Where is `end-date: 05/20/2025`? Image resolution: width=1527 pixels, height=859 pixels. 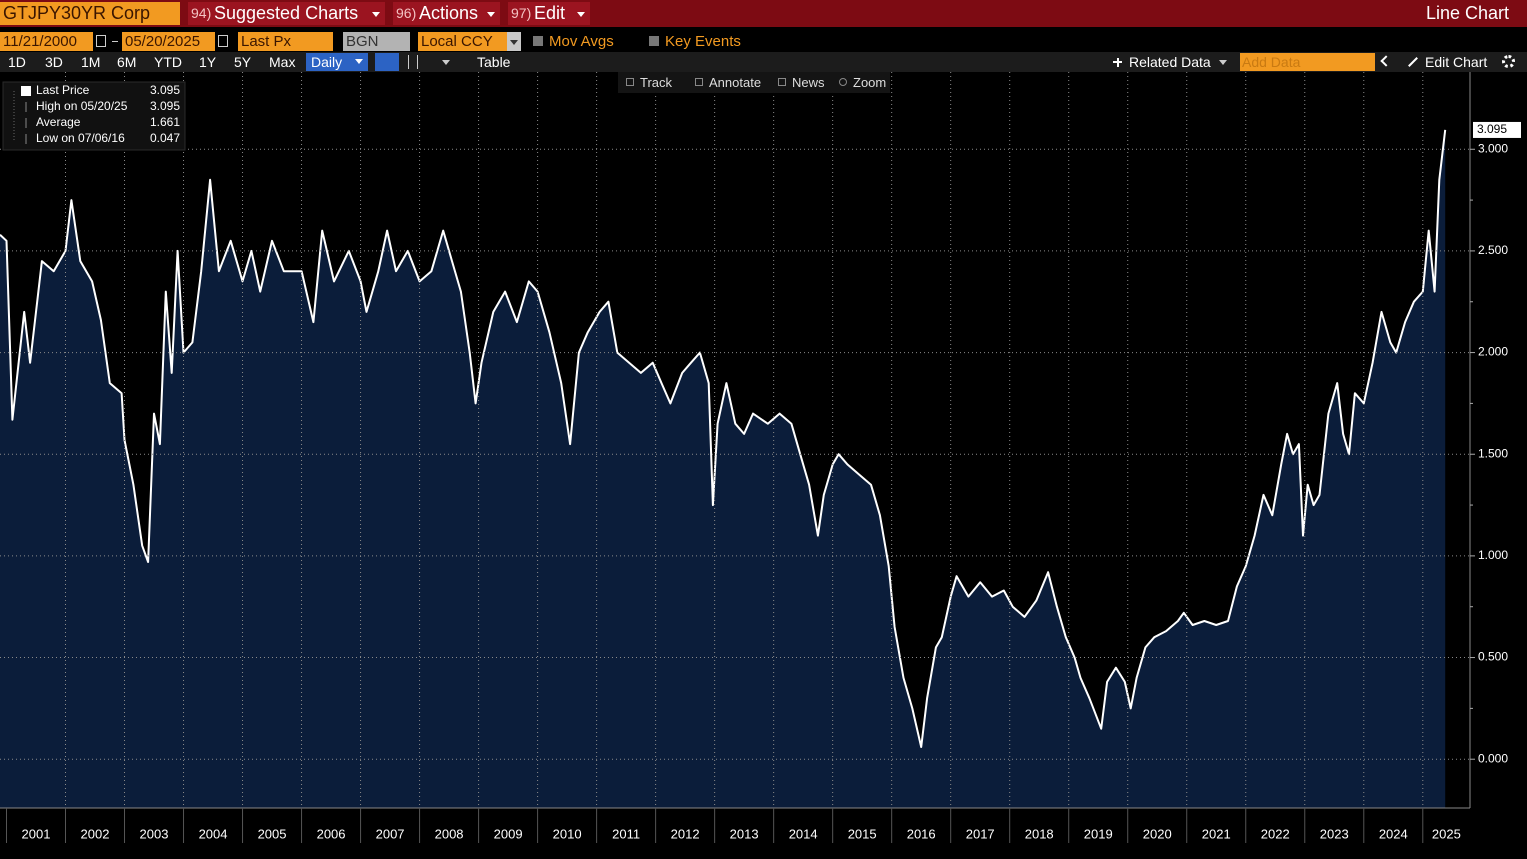
end-date: 05/20/2025 is located at coordinates (168, 41).